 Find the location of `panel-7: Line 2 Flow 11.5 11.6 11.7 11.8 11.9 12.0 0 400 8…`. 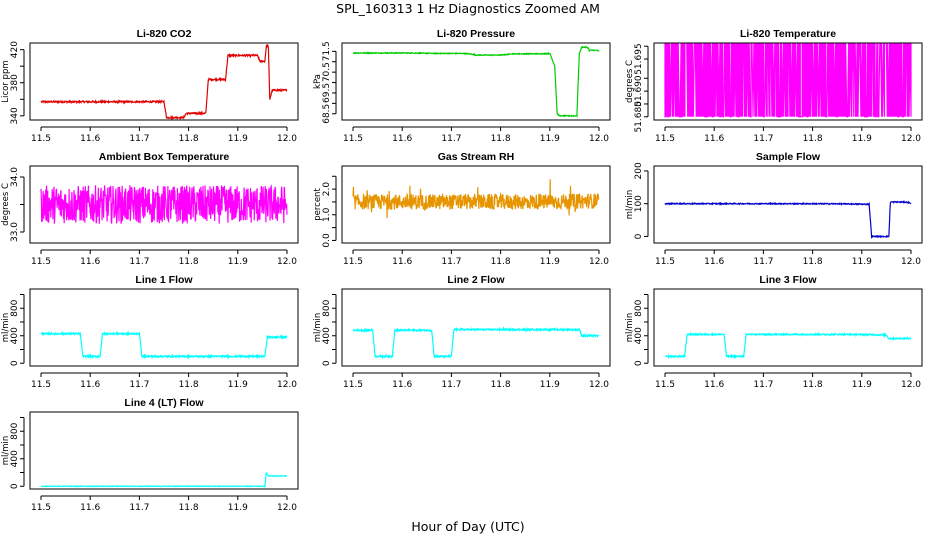

panel-7: Line 2 Flow 11.5 11.6 11.7 11.8 11.9 12.0 0 400 8… is located at coordinates (462, 332).